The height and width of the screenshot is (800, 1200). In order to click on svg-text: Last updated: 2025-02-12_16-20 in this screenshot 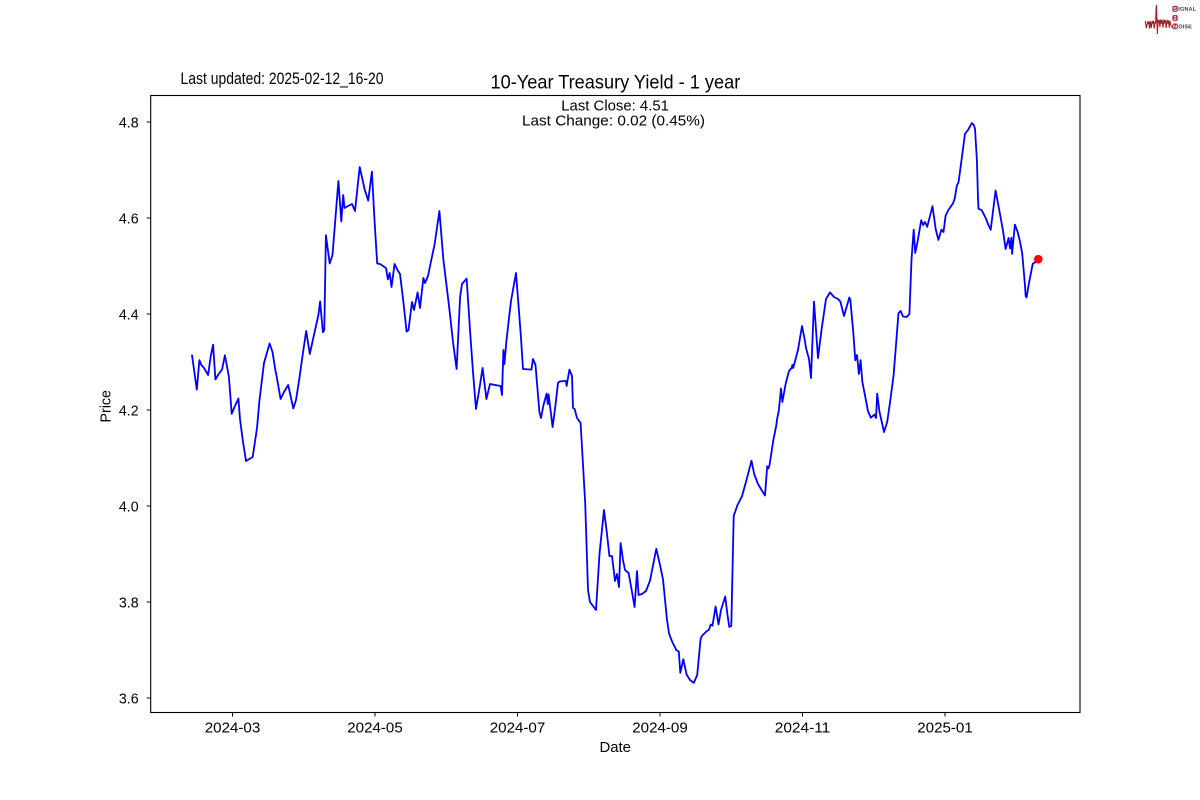, I will do `click(282, 79)`.